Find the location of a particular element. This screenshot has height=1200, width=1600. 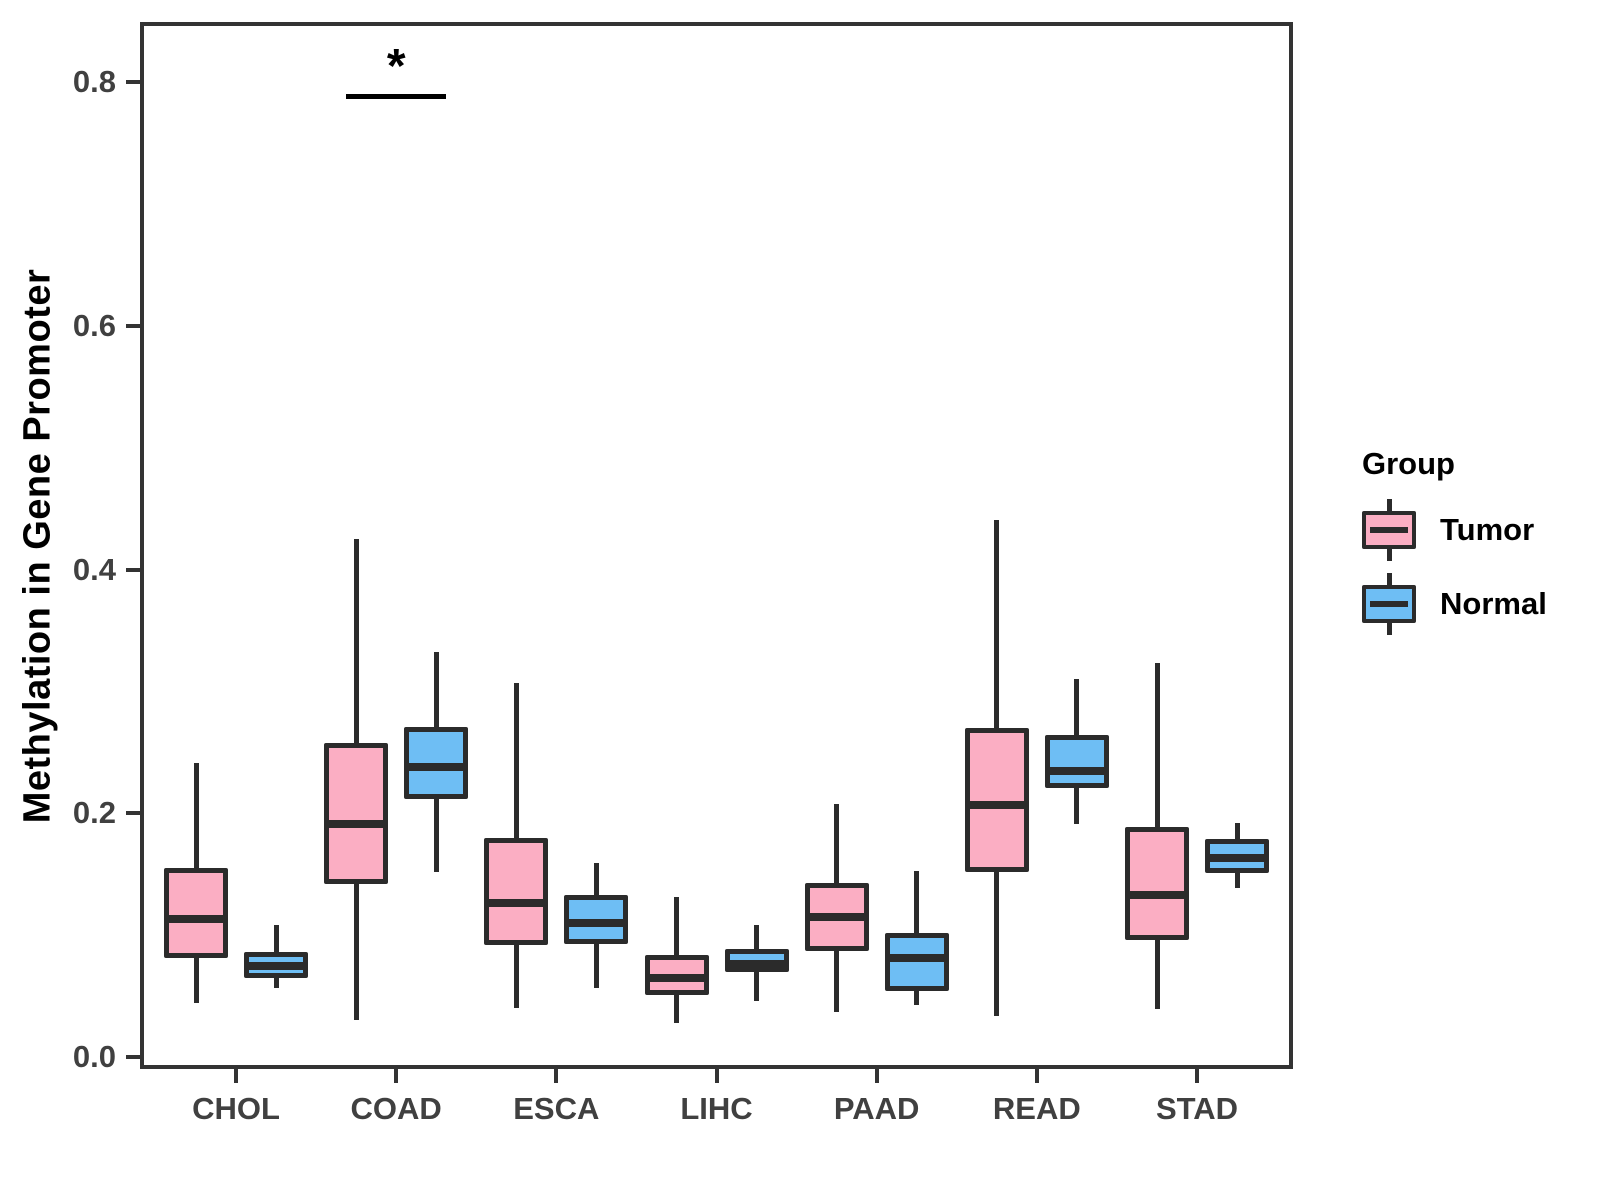

boxplot-box-tumor-esca is located at coordinates (516, 891).